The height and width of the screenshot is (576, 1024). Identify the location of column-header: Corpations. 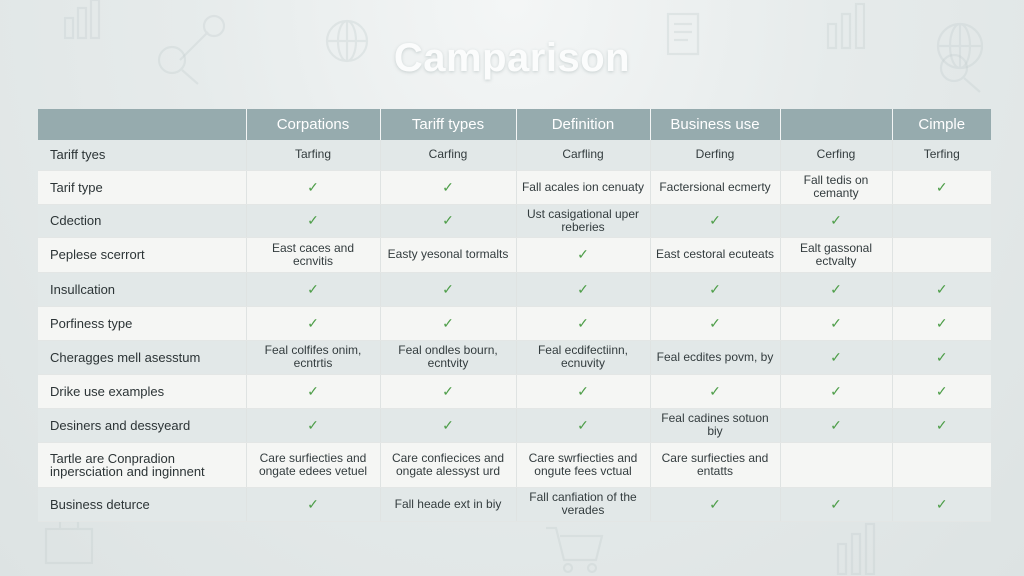
(313, 124).